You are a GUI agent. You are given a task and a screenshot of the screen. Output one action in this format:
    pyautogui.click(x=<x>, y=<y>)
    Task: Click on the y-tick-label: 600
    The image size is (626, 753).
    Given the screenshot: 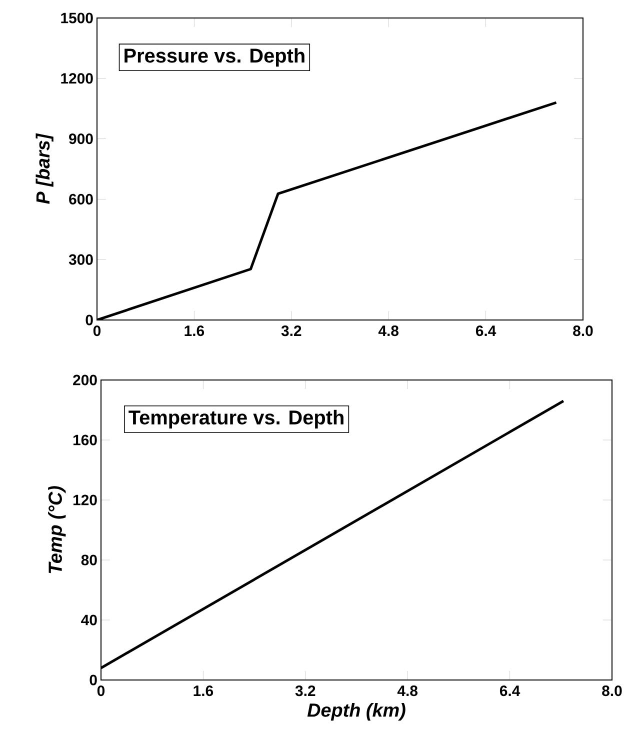 What is the action you would take?
    pyautogui.click(x=81, y=199)
    